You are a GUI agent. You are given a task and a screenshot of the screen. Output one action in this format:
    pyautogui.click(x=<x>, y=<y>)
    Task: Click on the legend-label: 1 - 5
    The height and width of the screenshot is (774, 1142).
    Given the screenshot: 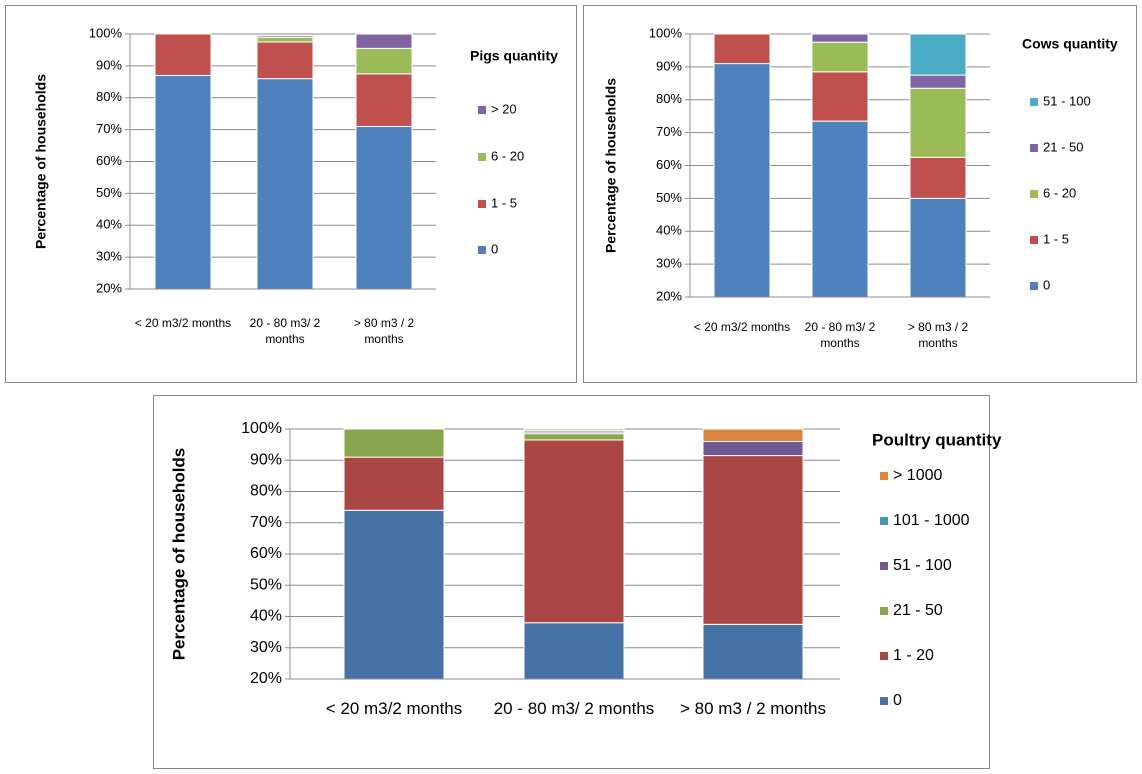 What is the action you would take?
    pyautogui.click(x=1056, y=238)
    